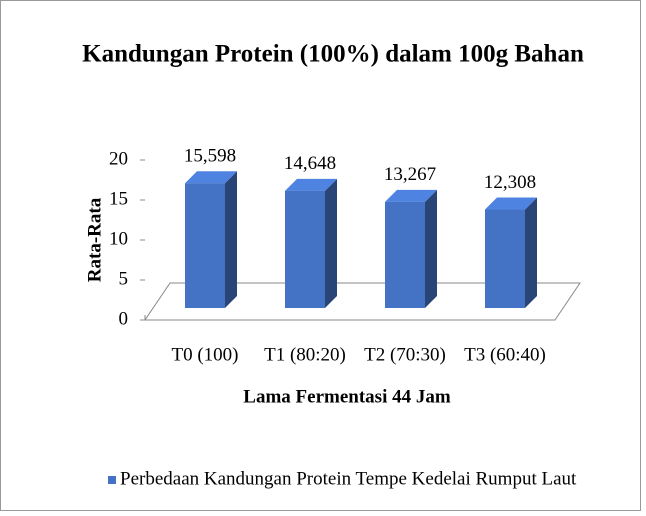 The width and height of the screenshot is (646, 516). Describe the element at coordinates (305, 354) in the screenshot. I see `x-tick-label: T1 (80:20)` at that location.